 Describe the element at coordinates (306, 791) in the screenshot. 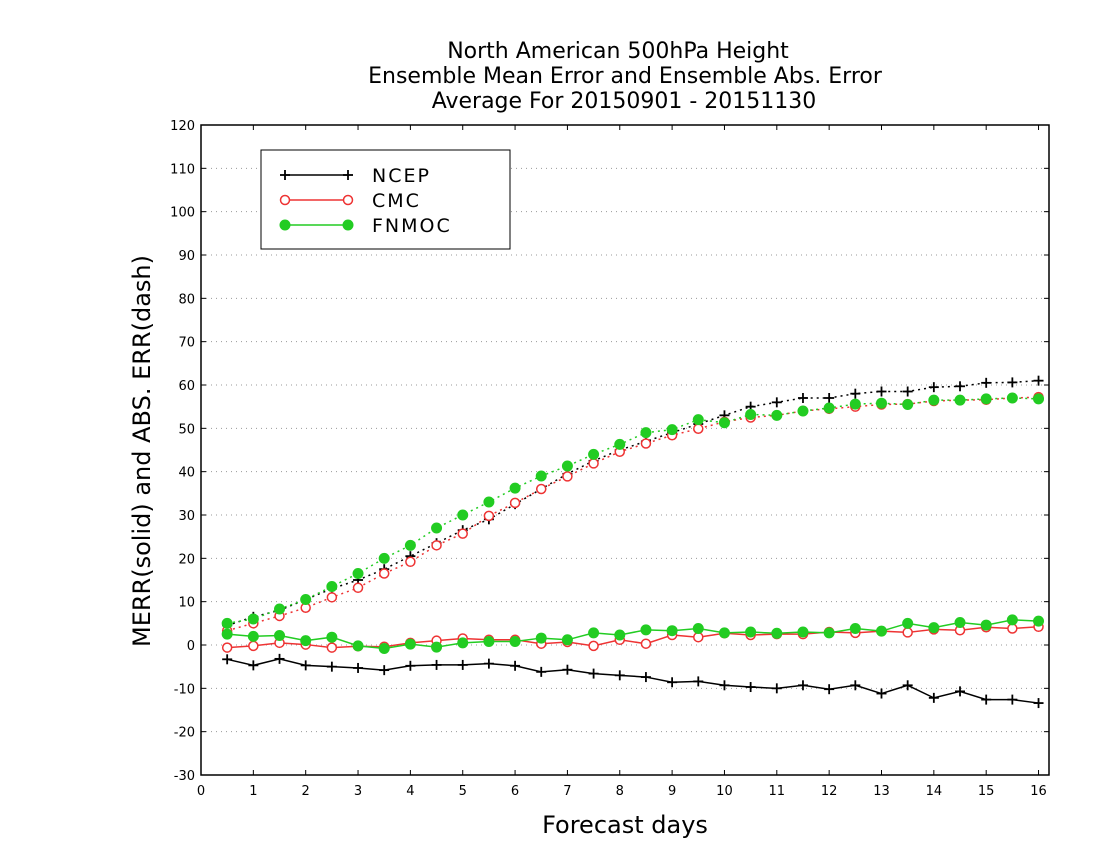

I see `x-tick-label: 2` at that location.